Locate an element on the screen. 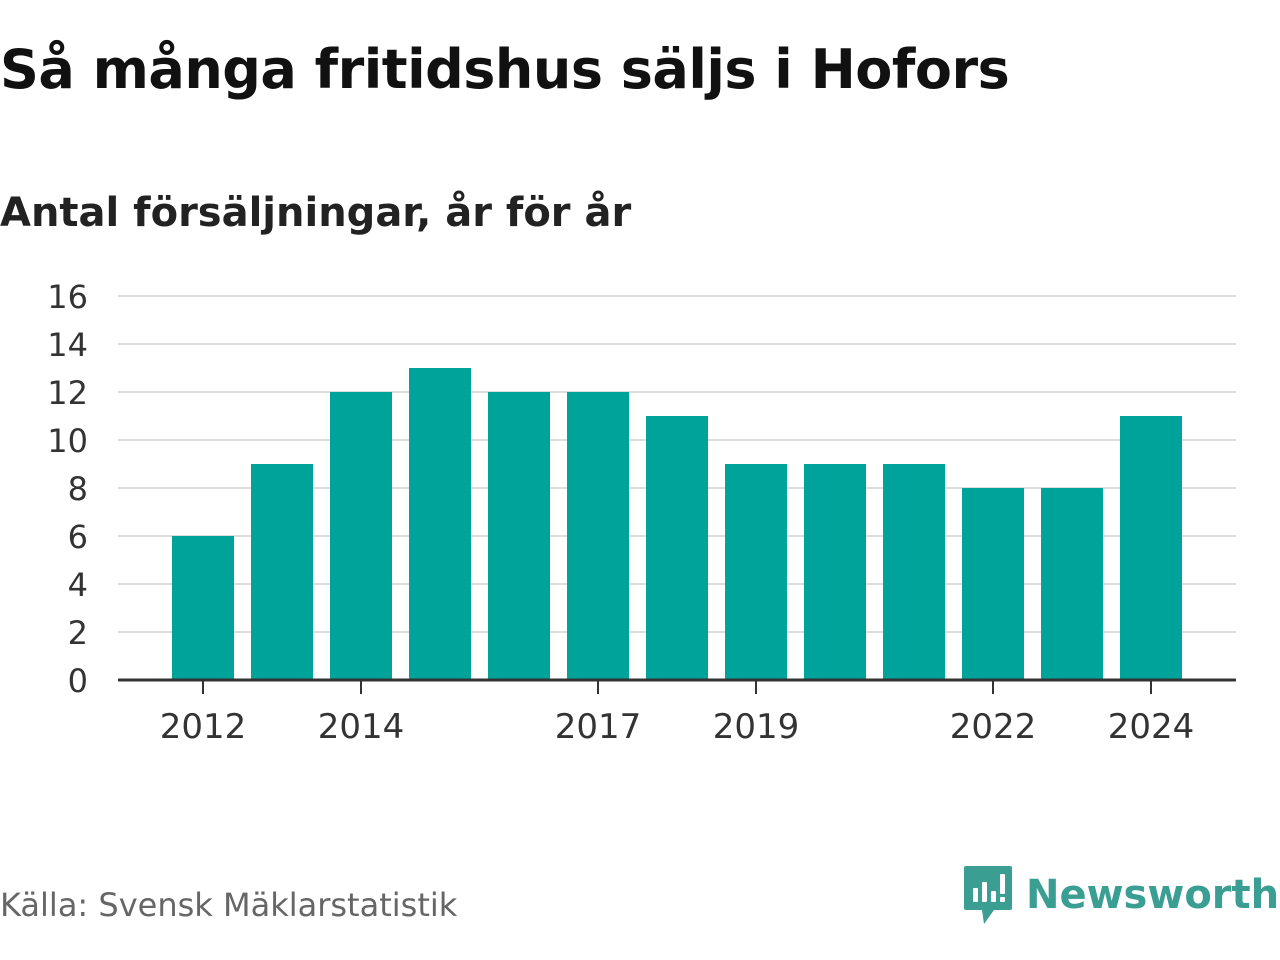  bar-2024 is located at coordinates (1151, 548).